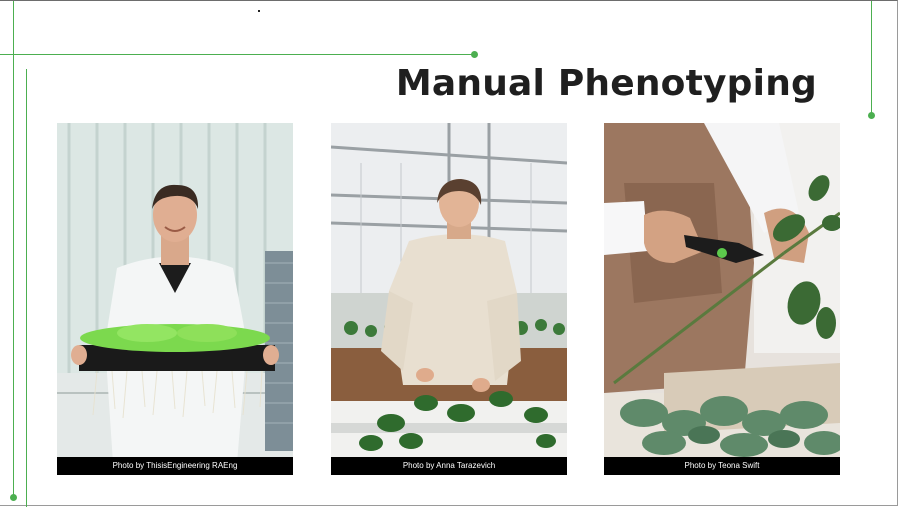 Image resolution: width=898 pixels, height=507 pixels. I want to click on photo-credit: Photo by Anna Tarazevich, so click(449, 466).